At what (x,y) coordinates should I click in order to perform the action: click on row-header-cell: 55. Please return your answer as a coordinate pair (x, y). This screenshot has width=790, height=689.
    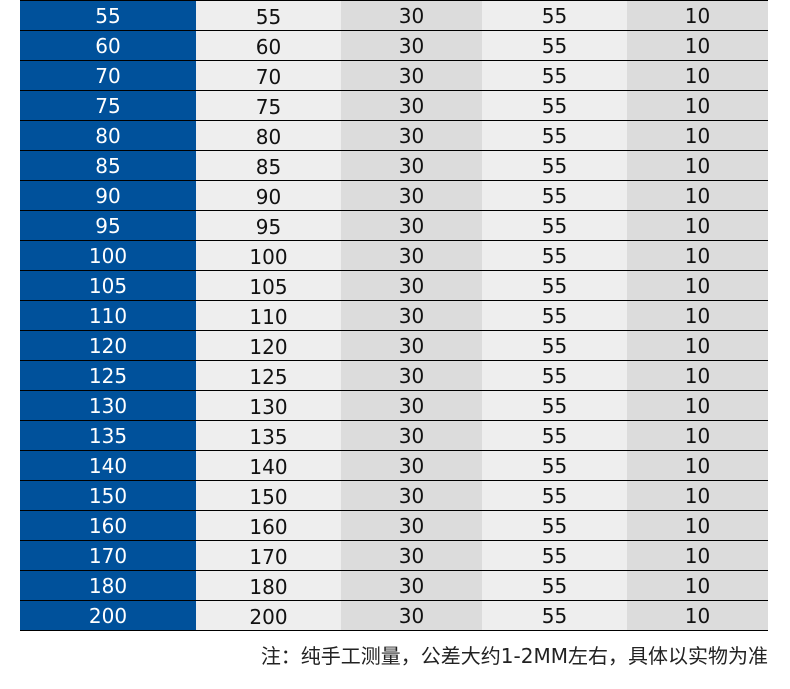
    Looking at the image, I should click on (108, 15).